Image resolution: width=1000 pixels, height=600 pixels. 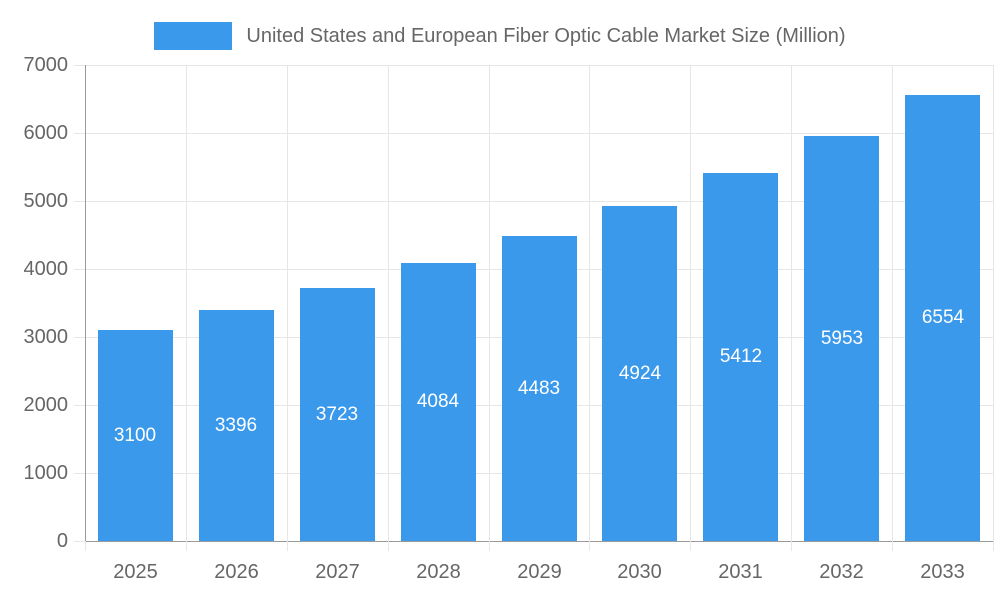 I want to click on bar-2029, so click(x=539, y=388).